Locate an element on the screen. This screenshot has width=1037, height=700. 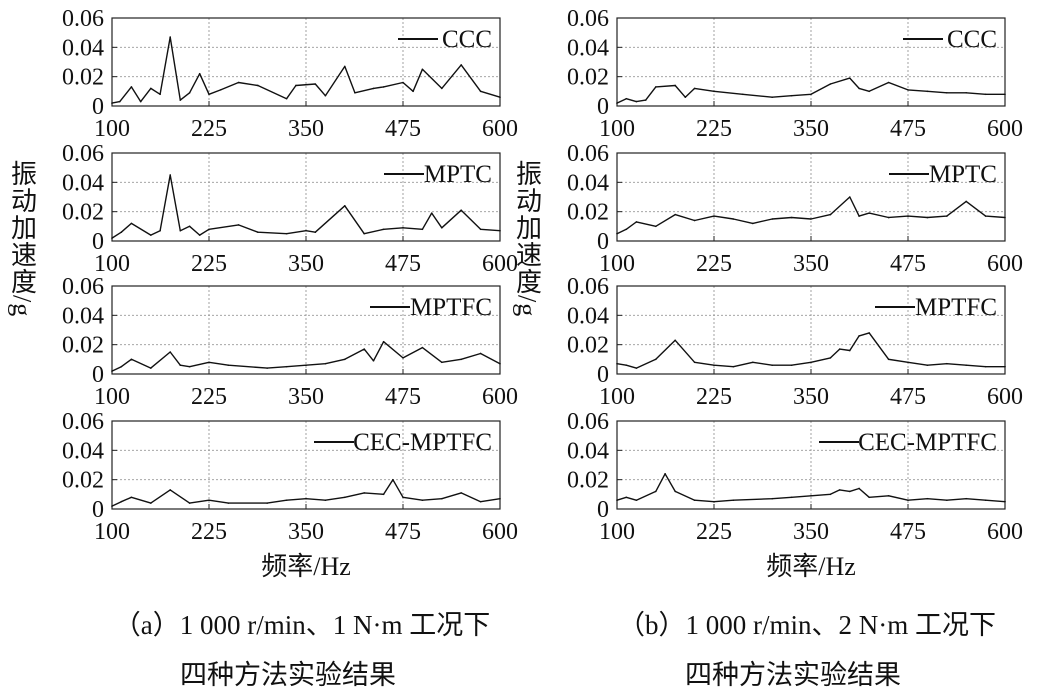
y-axis-label: 振动加速度/g is located at coordinates (527, 238).